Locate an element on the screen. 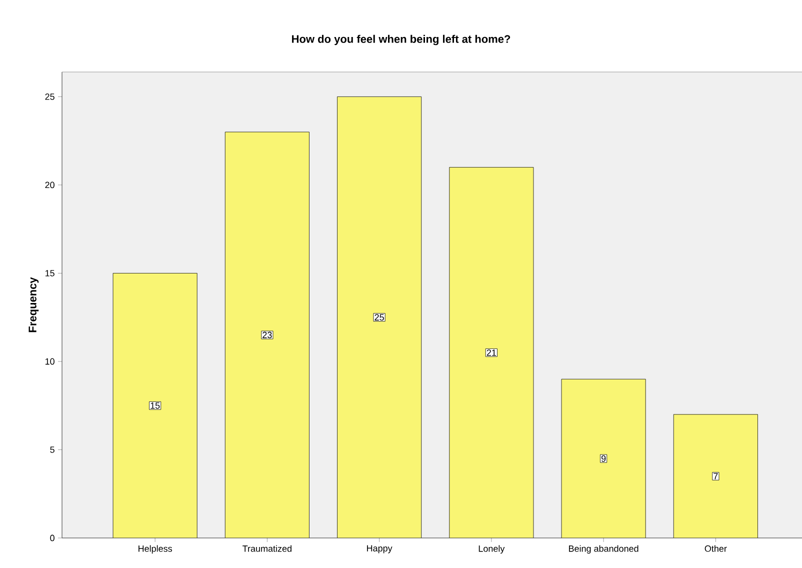 The width and height of the screenshot is (802, 568). y-tick-label: 20 is located at coordinates (49, 185).